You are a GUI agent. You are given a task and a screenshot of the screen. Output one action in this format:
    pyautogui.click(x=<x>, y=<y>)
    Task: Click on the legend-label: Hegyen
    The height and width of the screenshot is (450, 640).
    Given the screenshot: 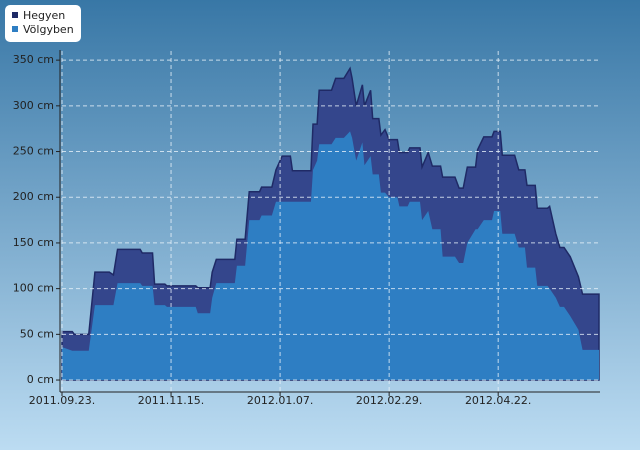 What is the action you would take?
    pyautogui.click(x=44, y=15)
    